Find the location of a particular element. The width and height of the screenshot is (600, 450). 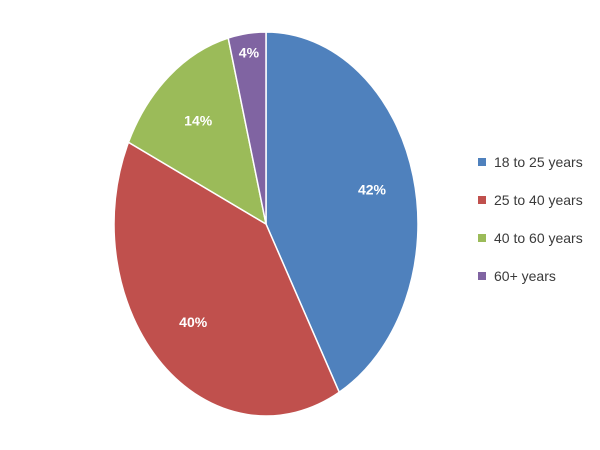

legend-label-60-plus: 60+ years is located at coordinates (525, 276).